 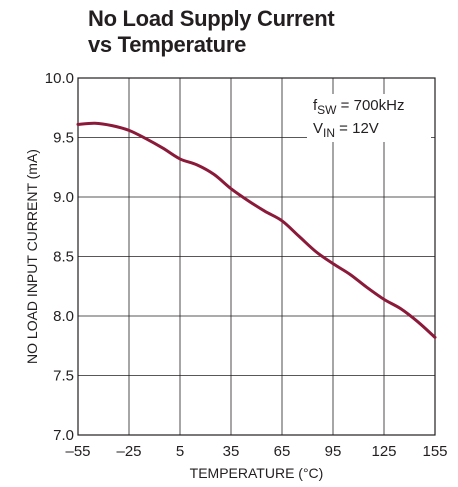 I want to click on annotation-block: fSW = 700kHz VIN = 12V, so click(x=369, y=118).